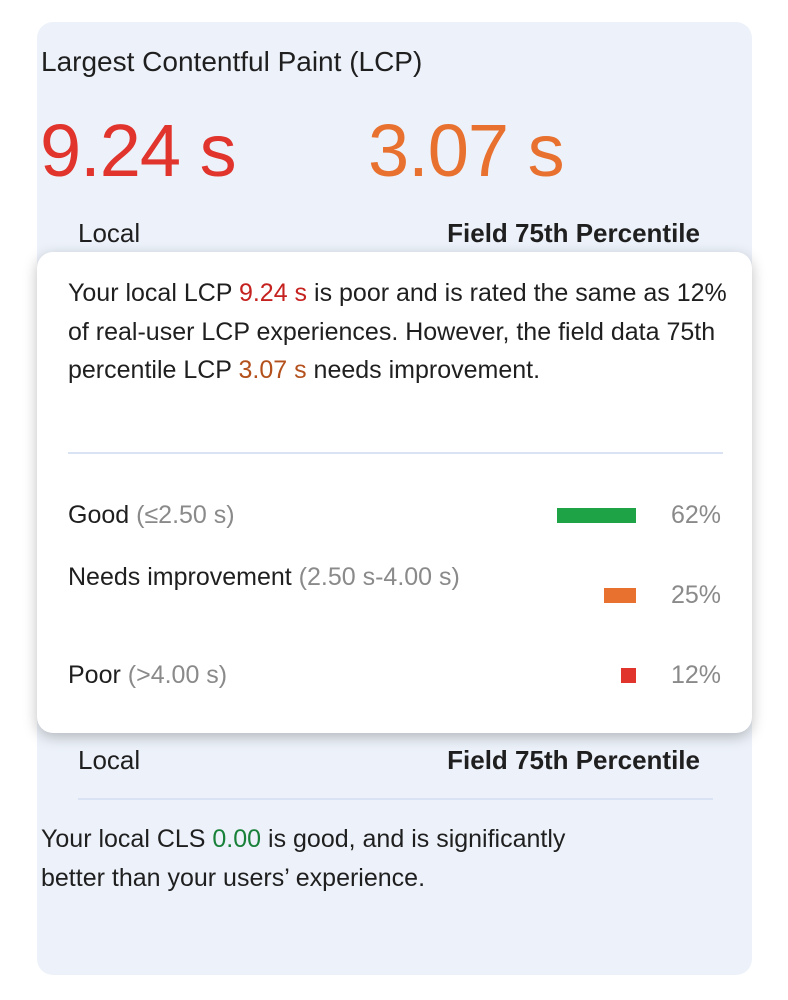 The image size is (788, 1000). What do you see at coordinates (232, 61) in the screenshot?
I see `card-title: Largest Contentful Paint (LCP)` at bounding box center [232, 61].